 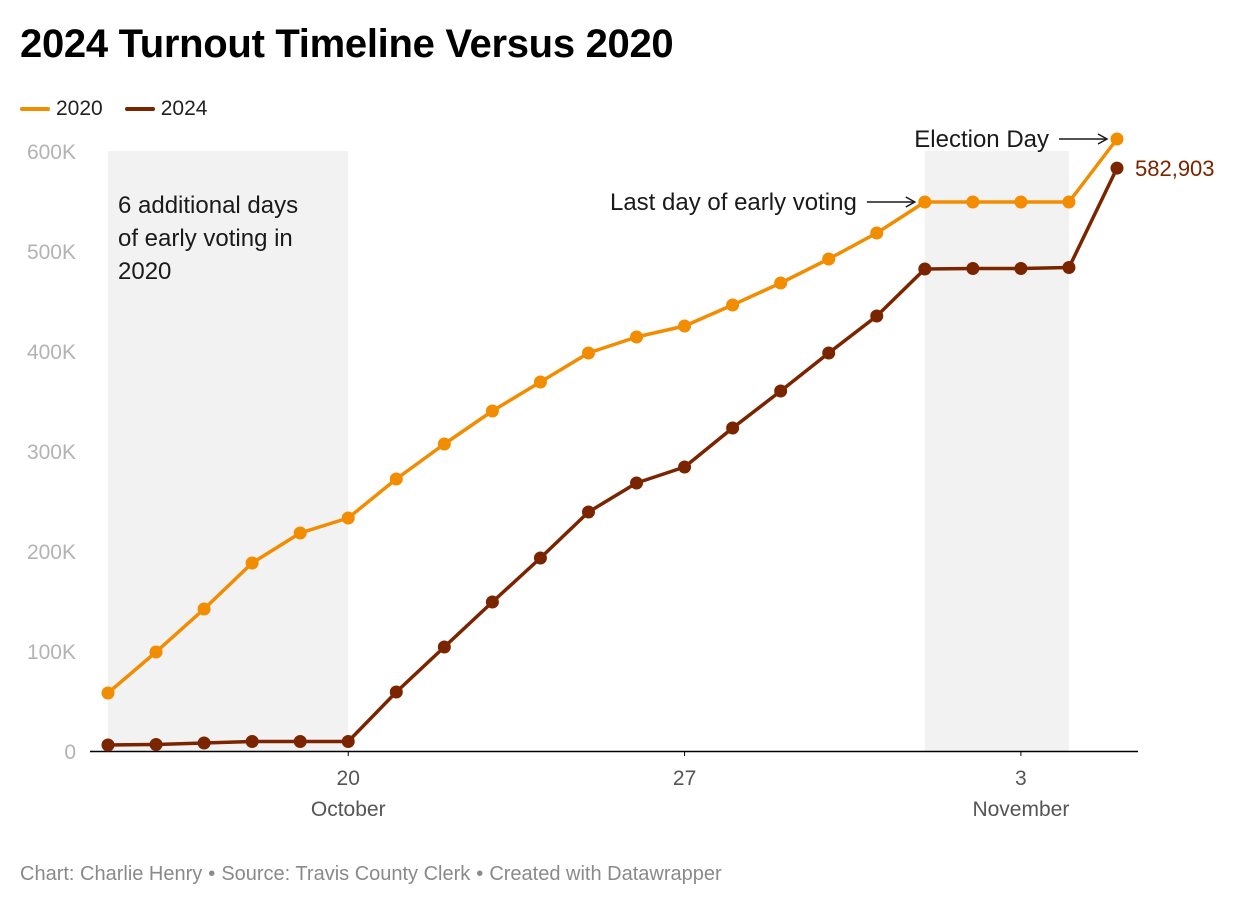 What do you see at coordinates (139, 109) in the screenshot?
I see `legend-swatch-2024` at bounding box center [139, 109].